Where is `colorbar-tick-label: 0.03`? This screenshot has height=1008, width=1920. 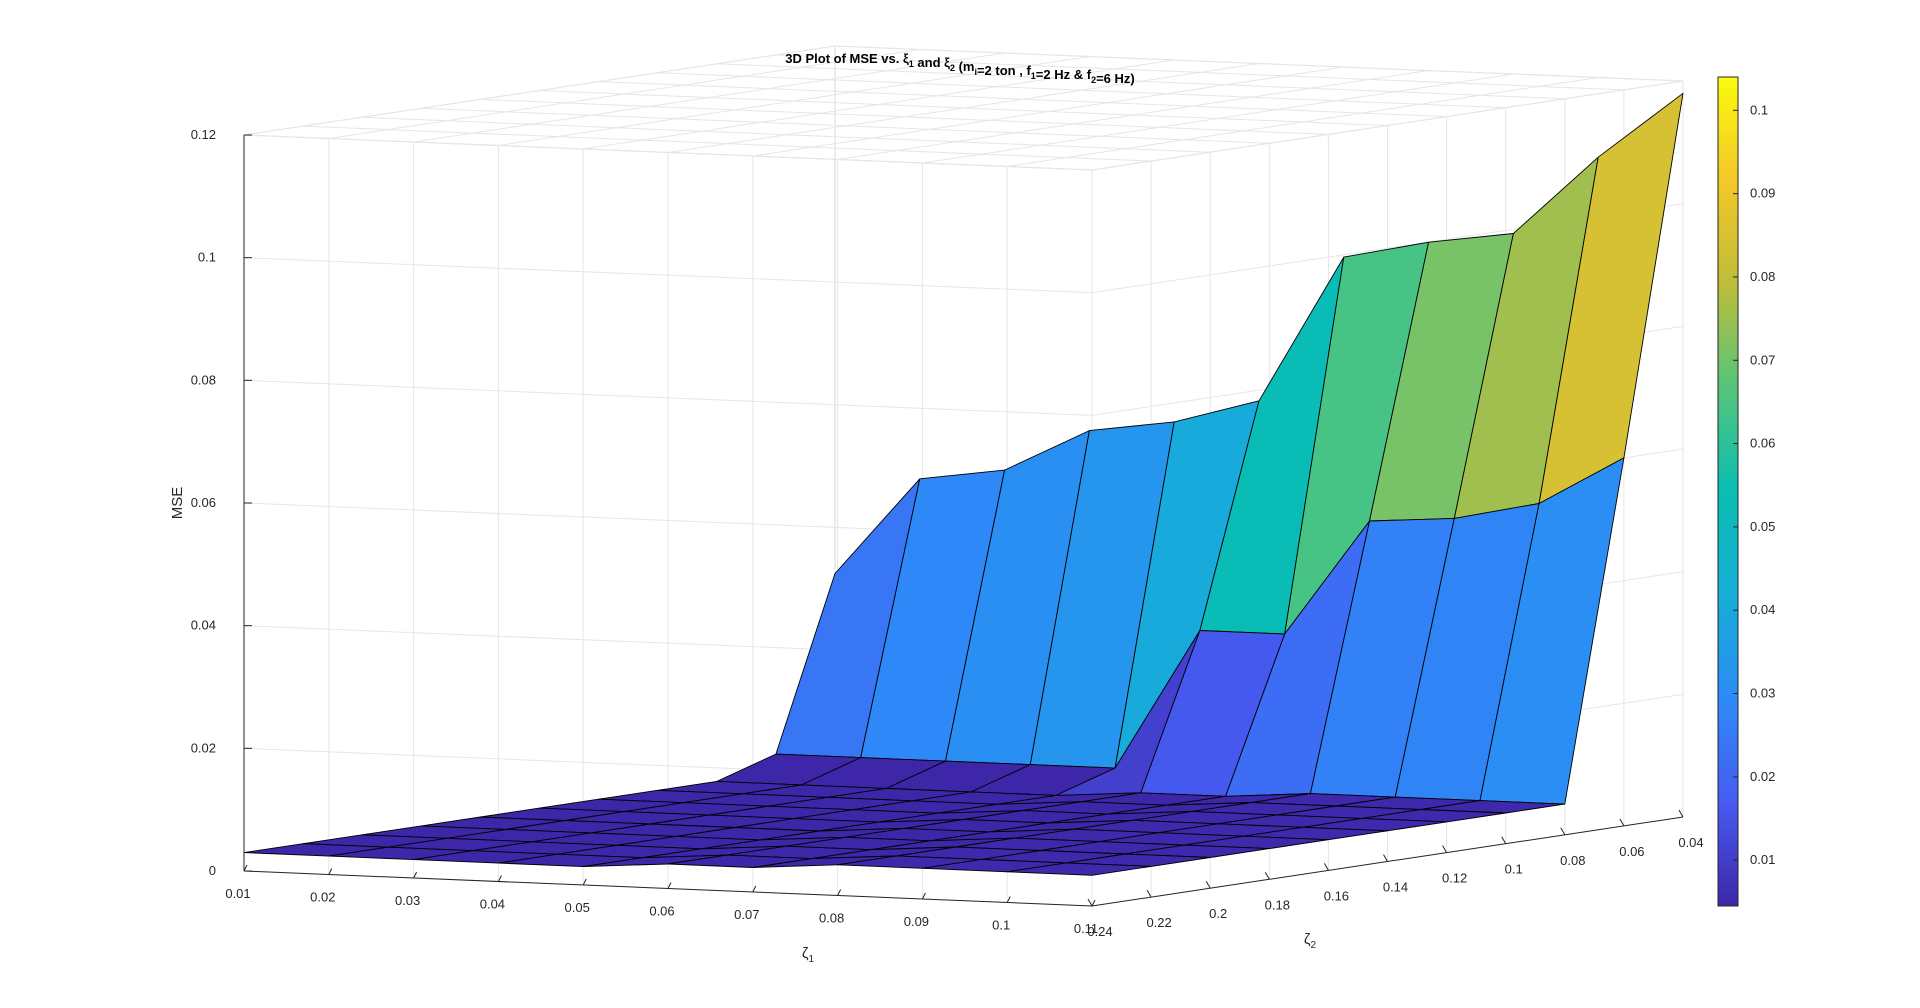 colorbar-tick-label: 0.03 is located at coordinates (1762, 693).